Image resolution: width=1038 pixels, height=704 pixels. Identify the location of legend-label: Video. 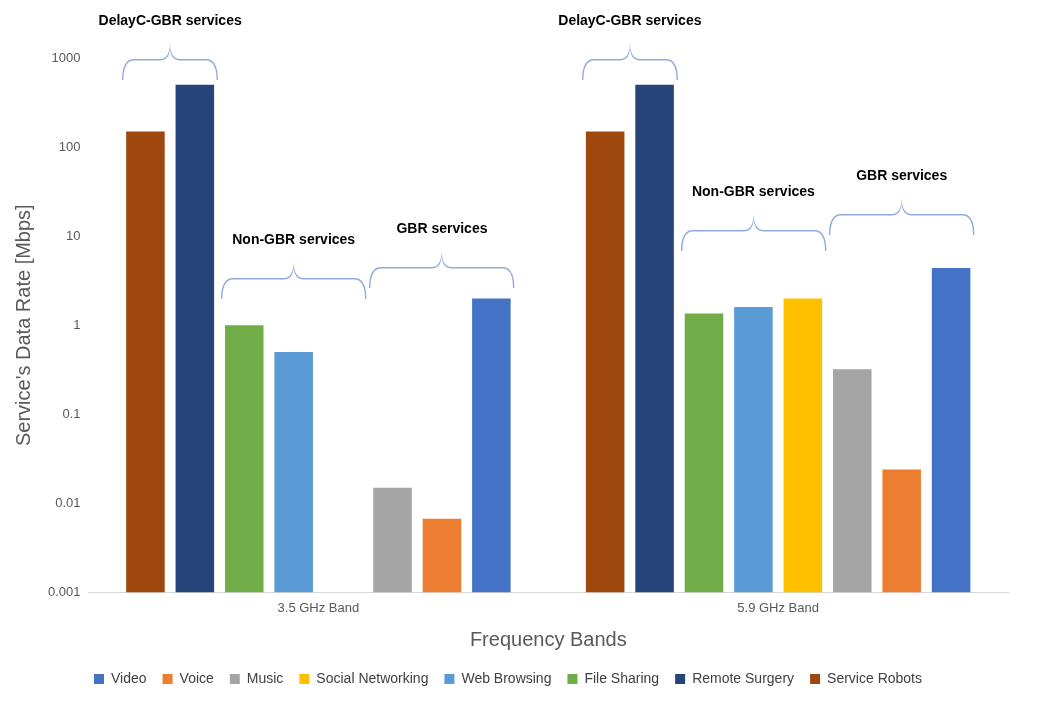
(129, 677).